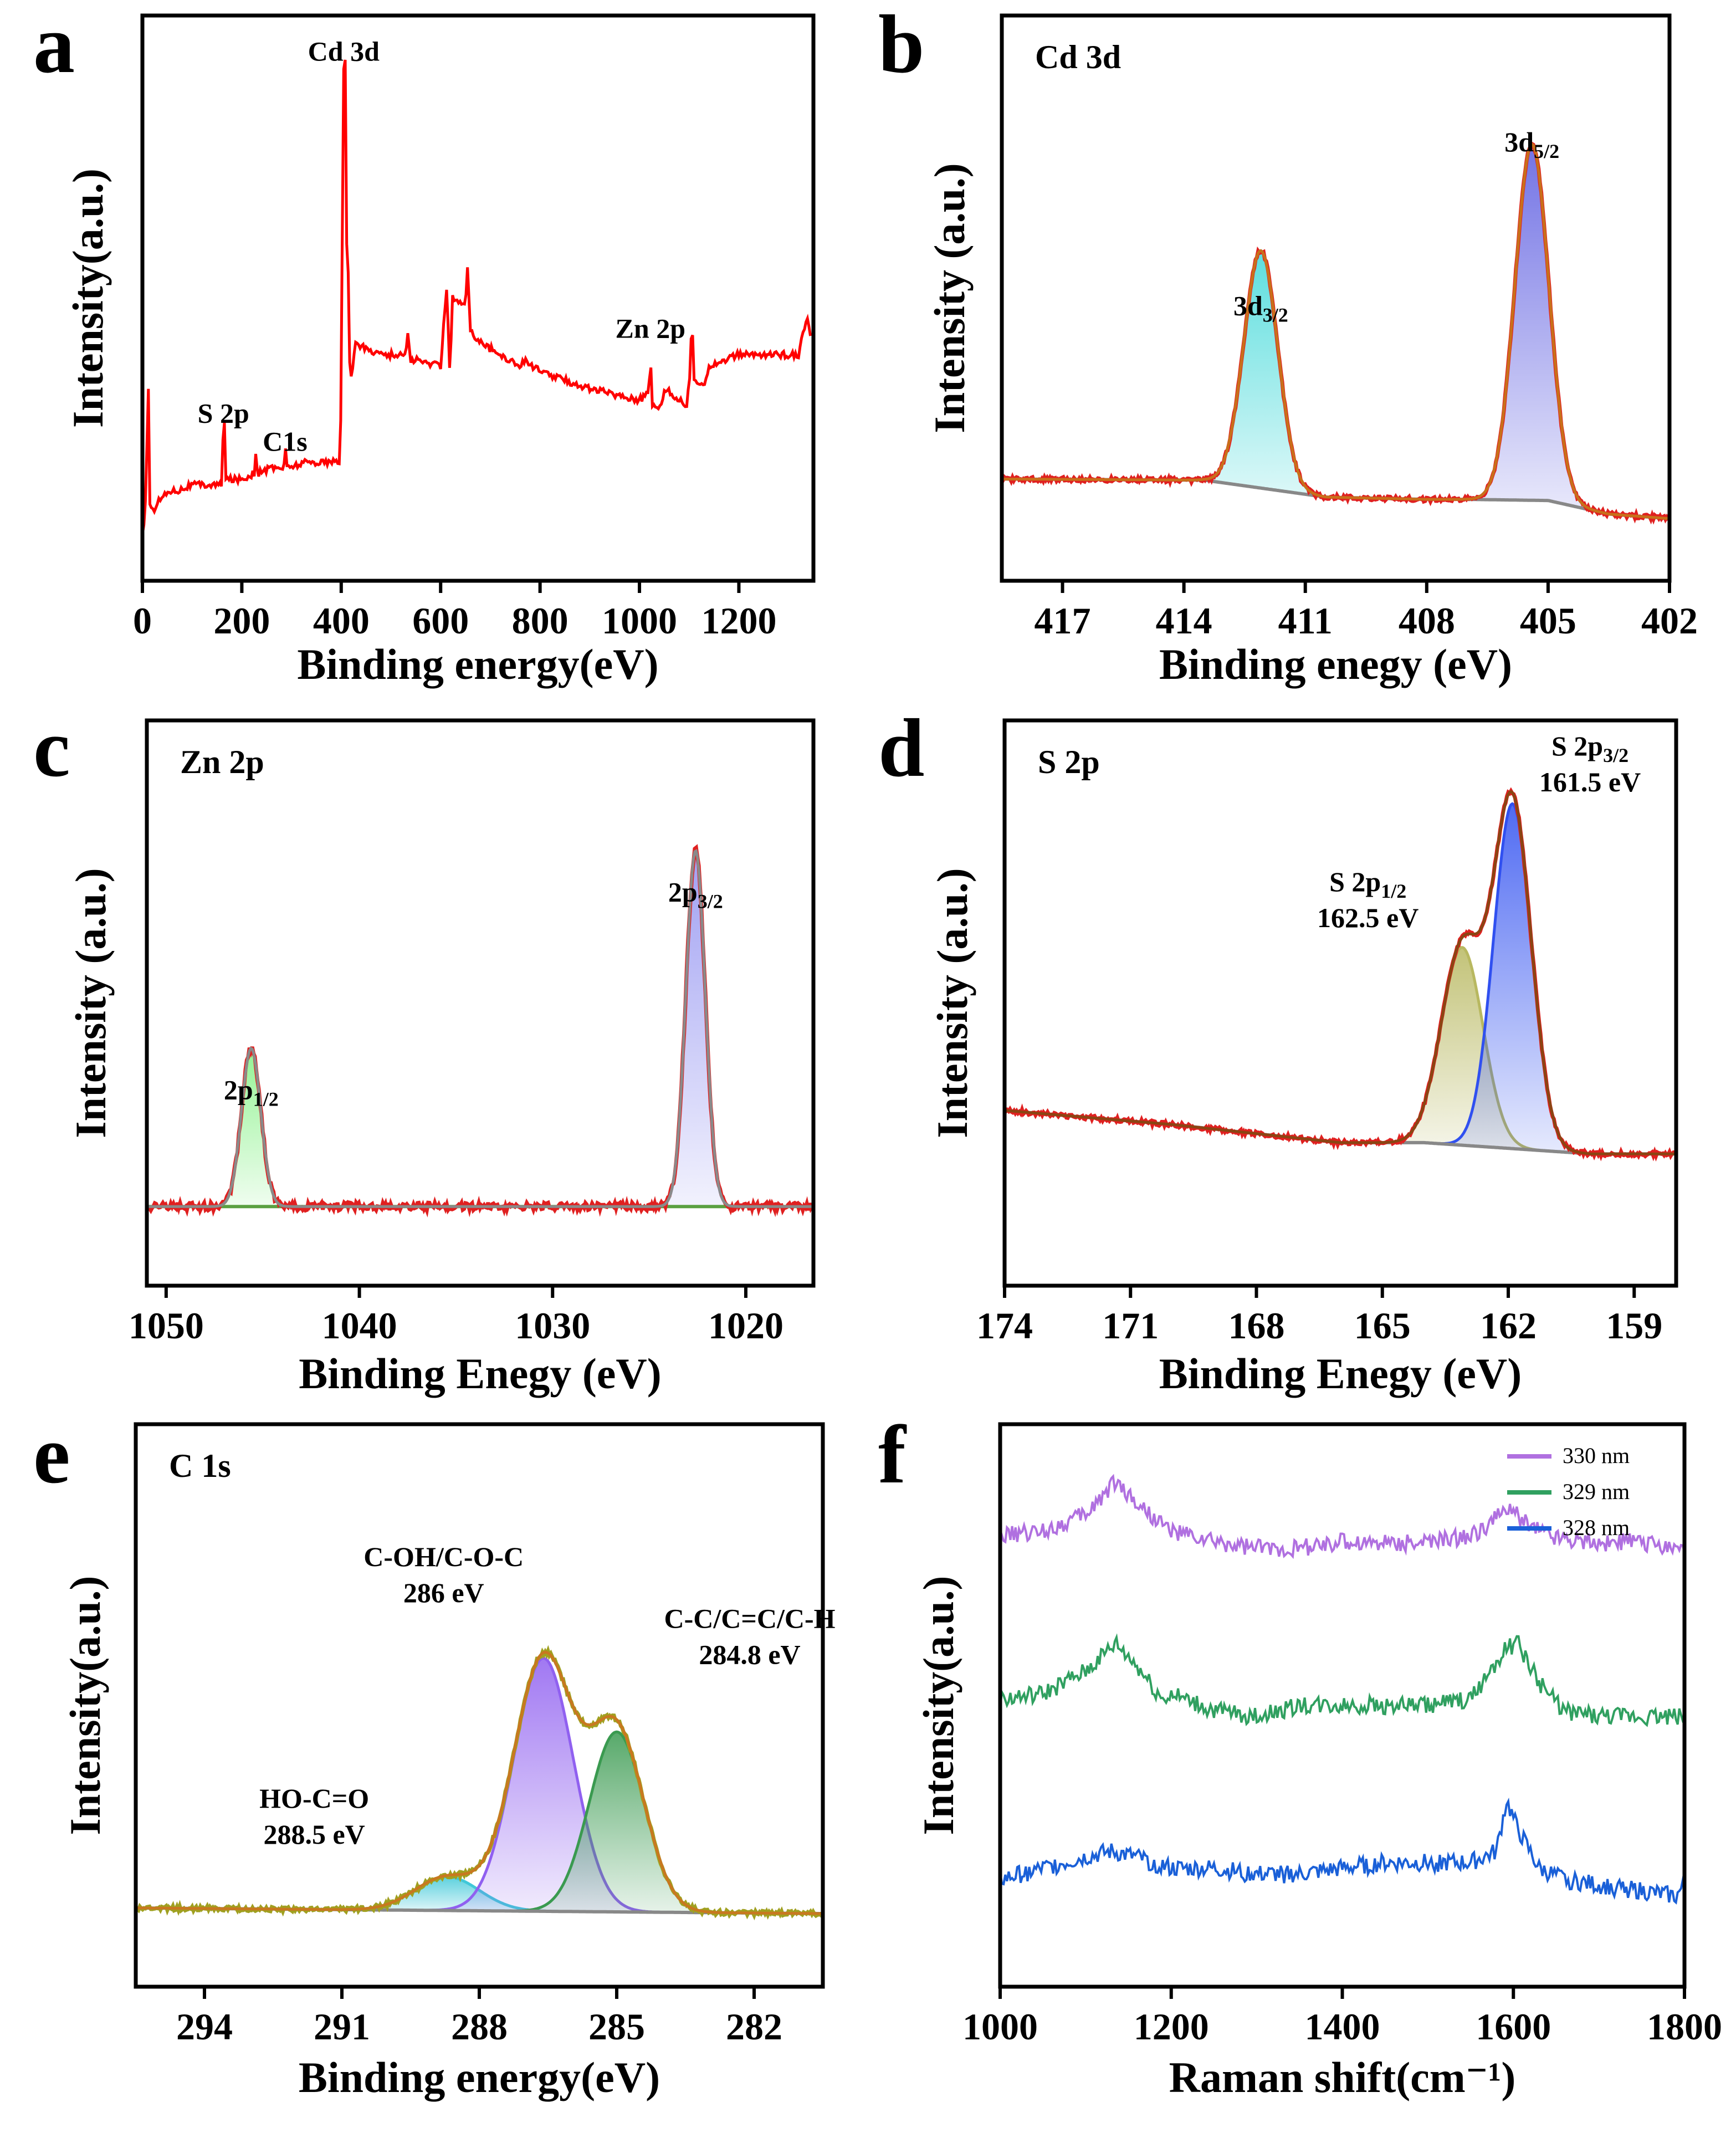  What do you see at coordinates (224, 413) in the screenshot?
I see `annotation-label: S 2p` at bounding box center [224, 413].